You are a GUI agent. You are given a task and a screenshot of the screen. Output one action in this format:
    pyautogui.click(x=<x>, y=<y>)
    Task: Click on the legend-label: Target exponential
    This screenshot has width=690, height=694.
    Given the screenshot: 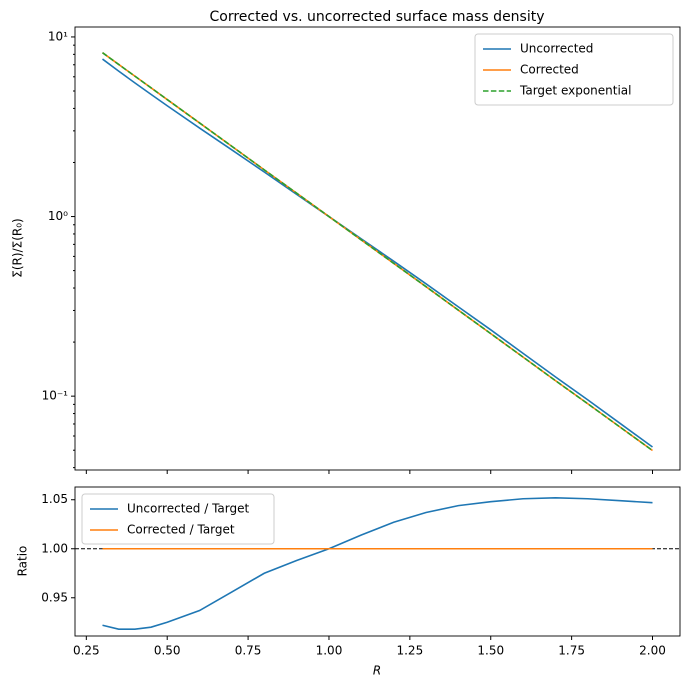 What is the action you would take?
    pyautogui.click(x=575, y=91)
    